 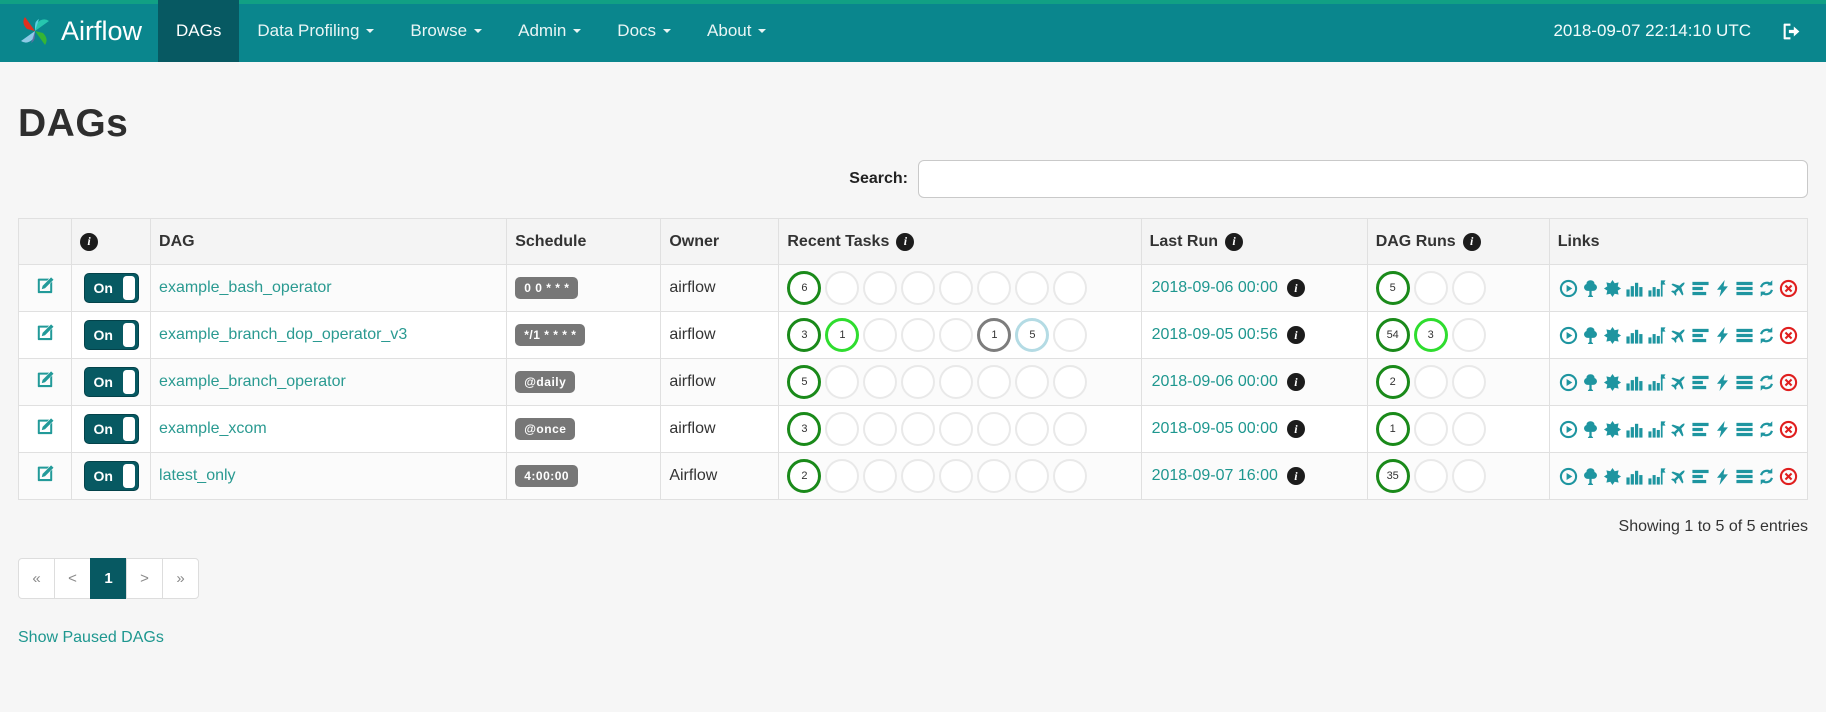 What do you see at coordinates (315, 31) in the screenshot?
I see `nav-item-data-profiling: Data Profiling` at bounding box center [315, 31].